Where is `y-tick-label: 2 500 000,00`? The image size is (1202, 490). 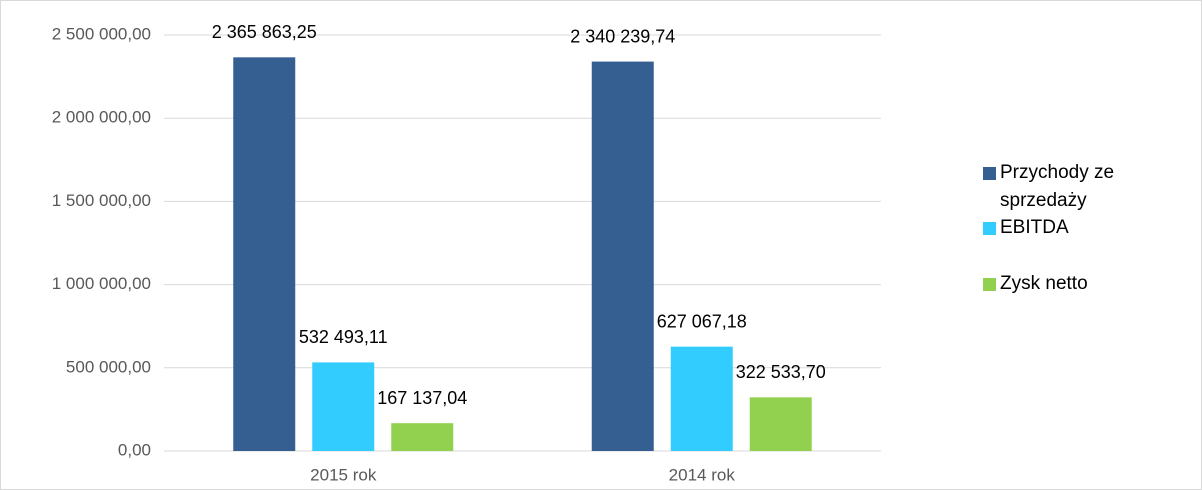
y-tick-label: 2 500 000,00 is located at coordinates (101, 33).